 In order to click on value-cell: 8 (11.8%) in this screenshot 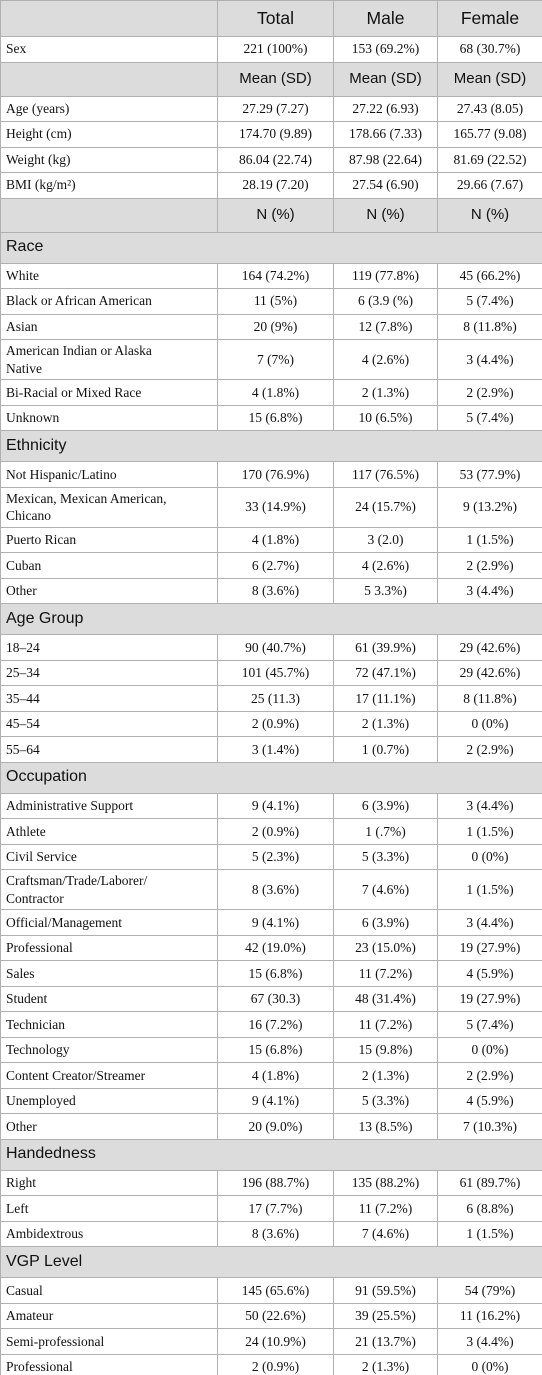, I will do `click(489, 326)`.